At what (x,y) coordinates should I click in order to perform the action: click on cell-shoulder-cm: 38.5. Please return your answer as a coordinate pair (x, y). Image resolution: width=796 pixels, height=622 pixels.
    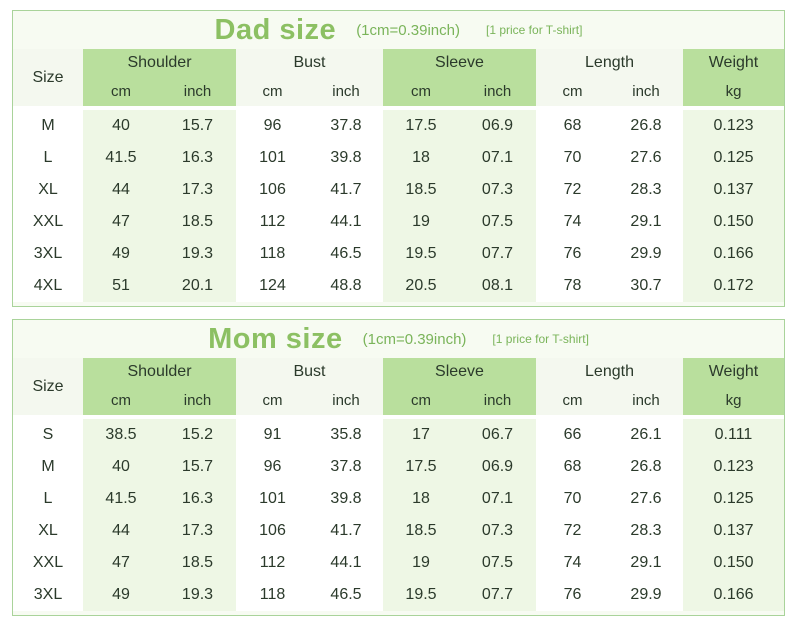
    Looking at the image, I should click on (121, 435).